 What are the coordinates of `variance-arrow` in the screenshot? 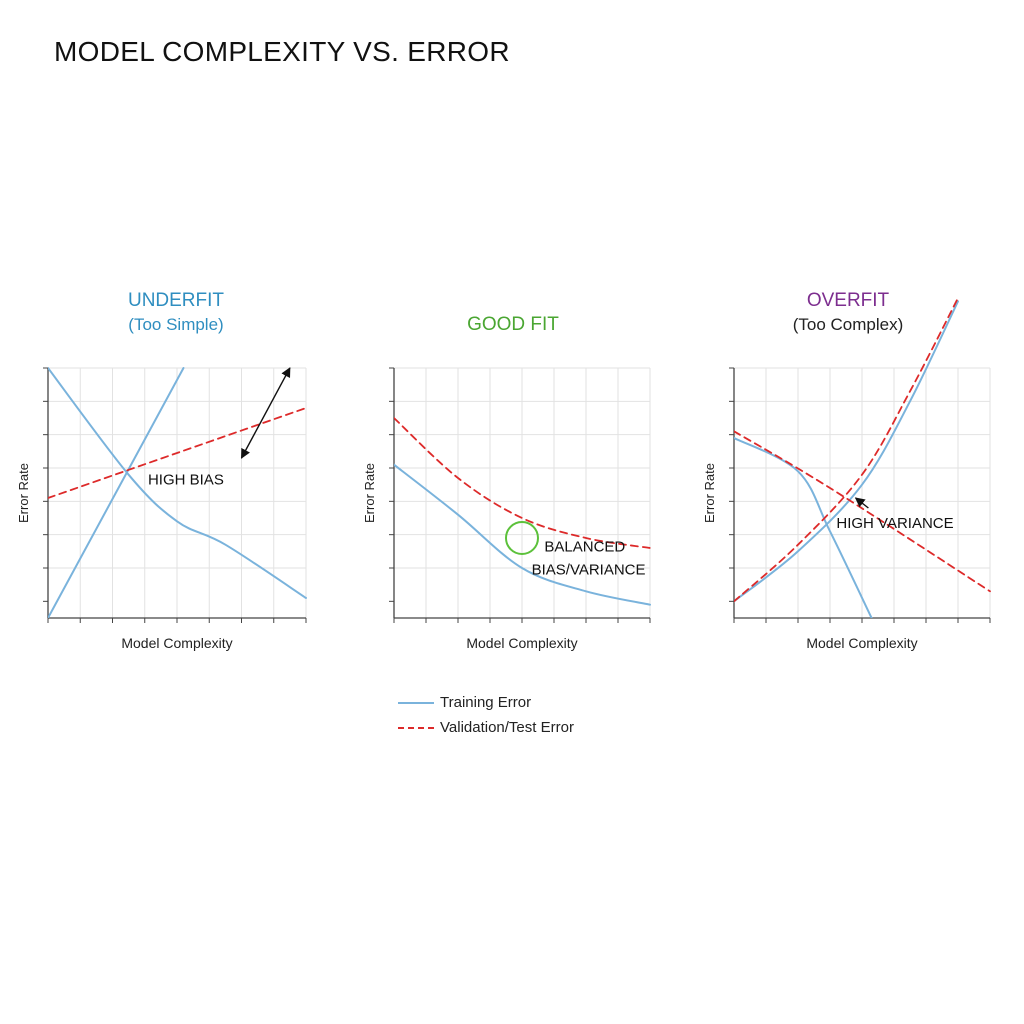 It's located at (861, 503).